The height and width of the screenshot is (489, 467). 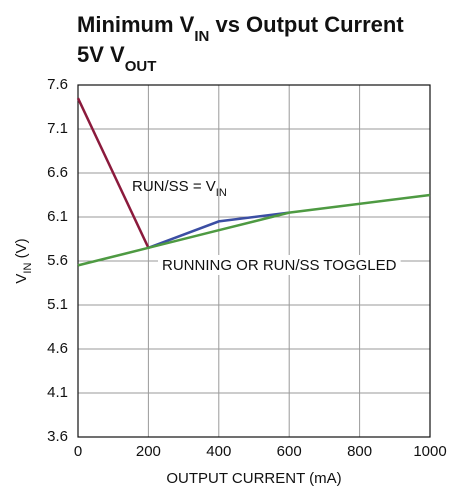 I want to click on x-tick-label: 1000, so click(x=429, y=451).